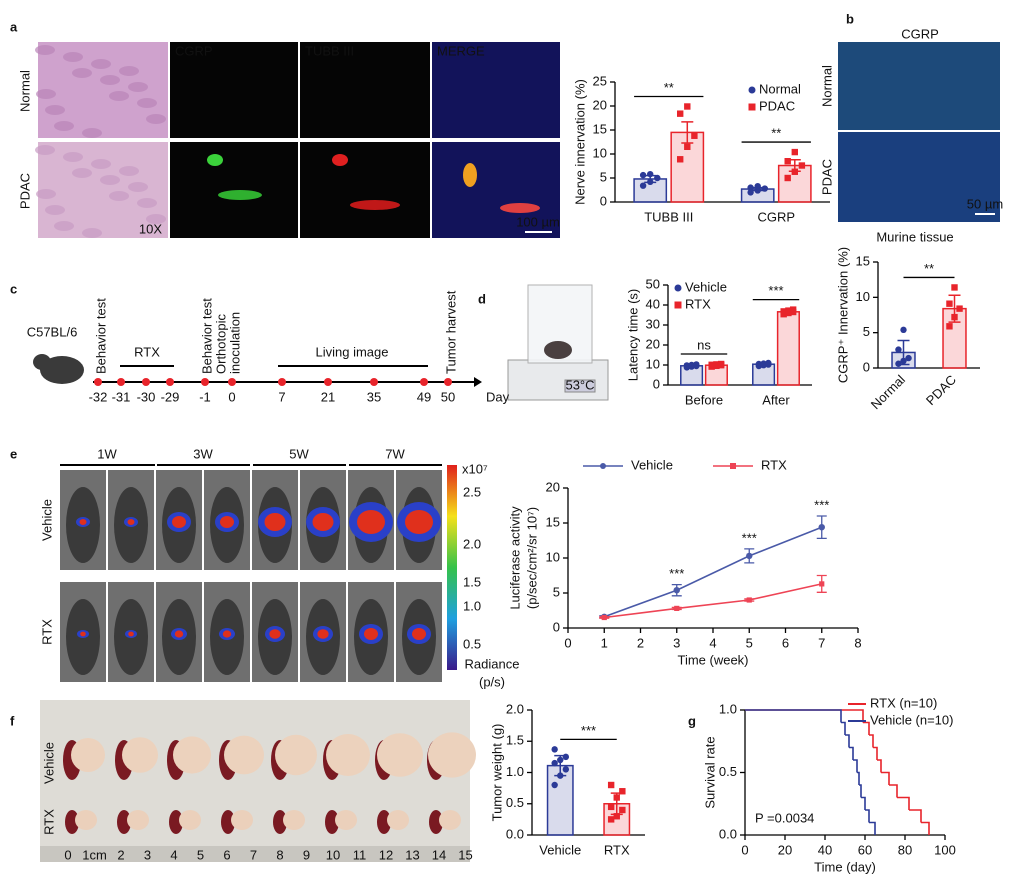  Describe the element at coordinates (472, 643) in the screenshot. I see `colorbar-tick: 0.5` at that location.